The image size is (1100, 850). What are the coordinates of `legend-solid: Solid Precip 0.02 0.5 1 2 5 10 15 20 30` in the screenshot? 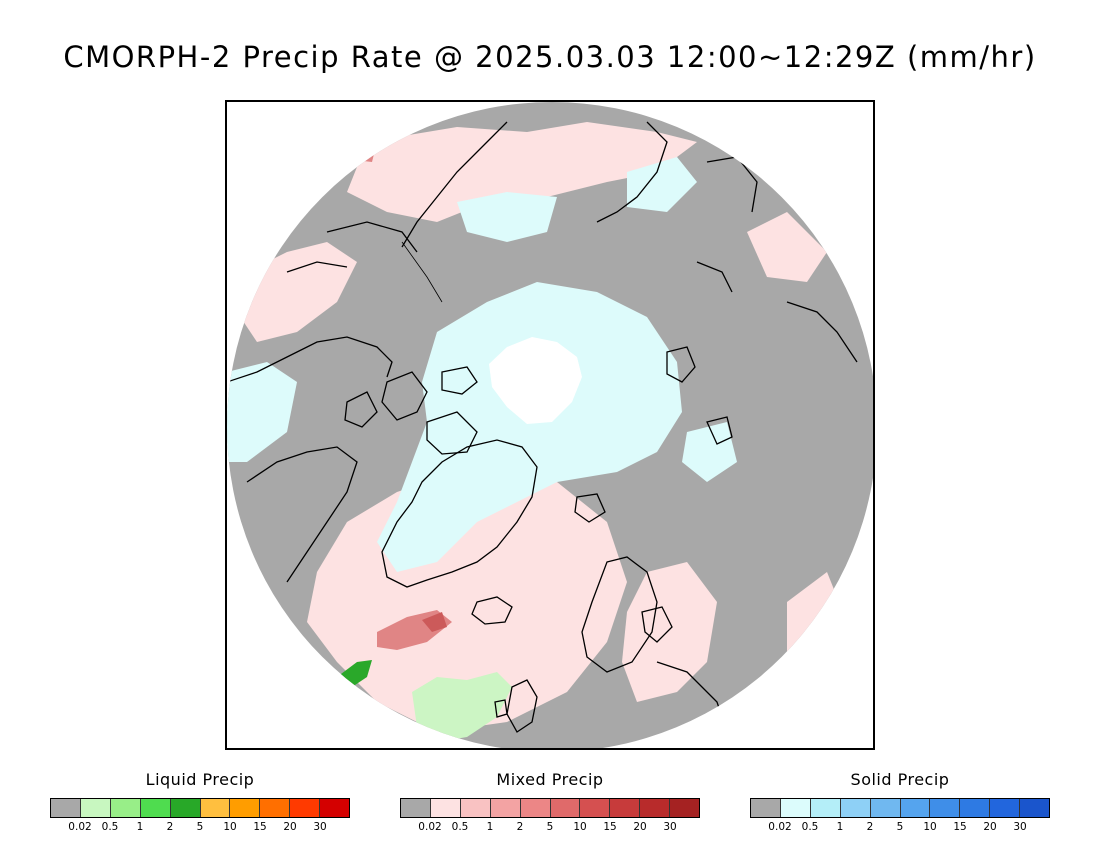 It's located at (900, 801).